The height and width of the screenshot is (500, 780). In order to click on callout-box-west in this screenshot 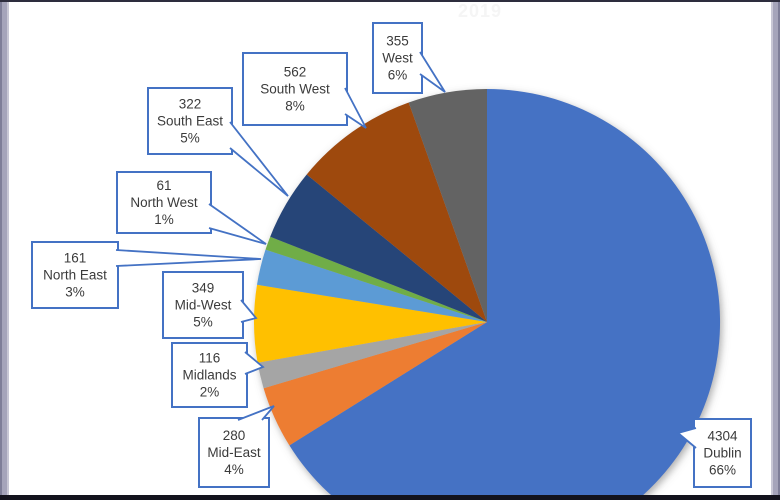, I will do `click(397, 58)`.